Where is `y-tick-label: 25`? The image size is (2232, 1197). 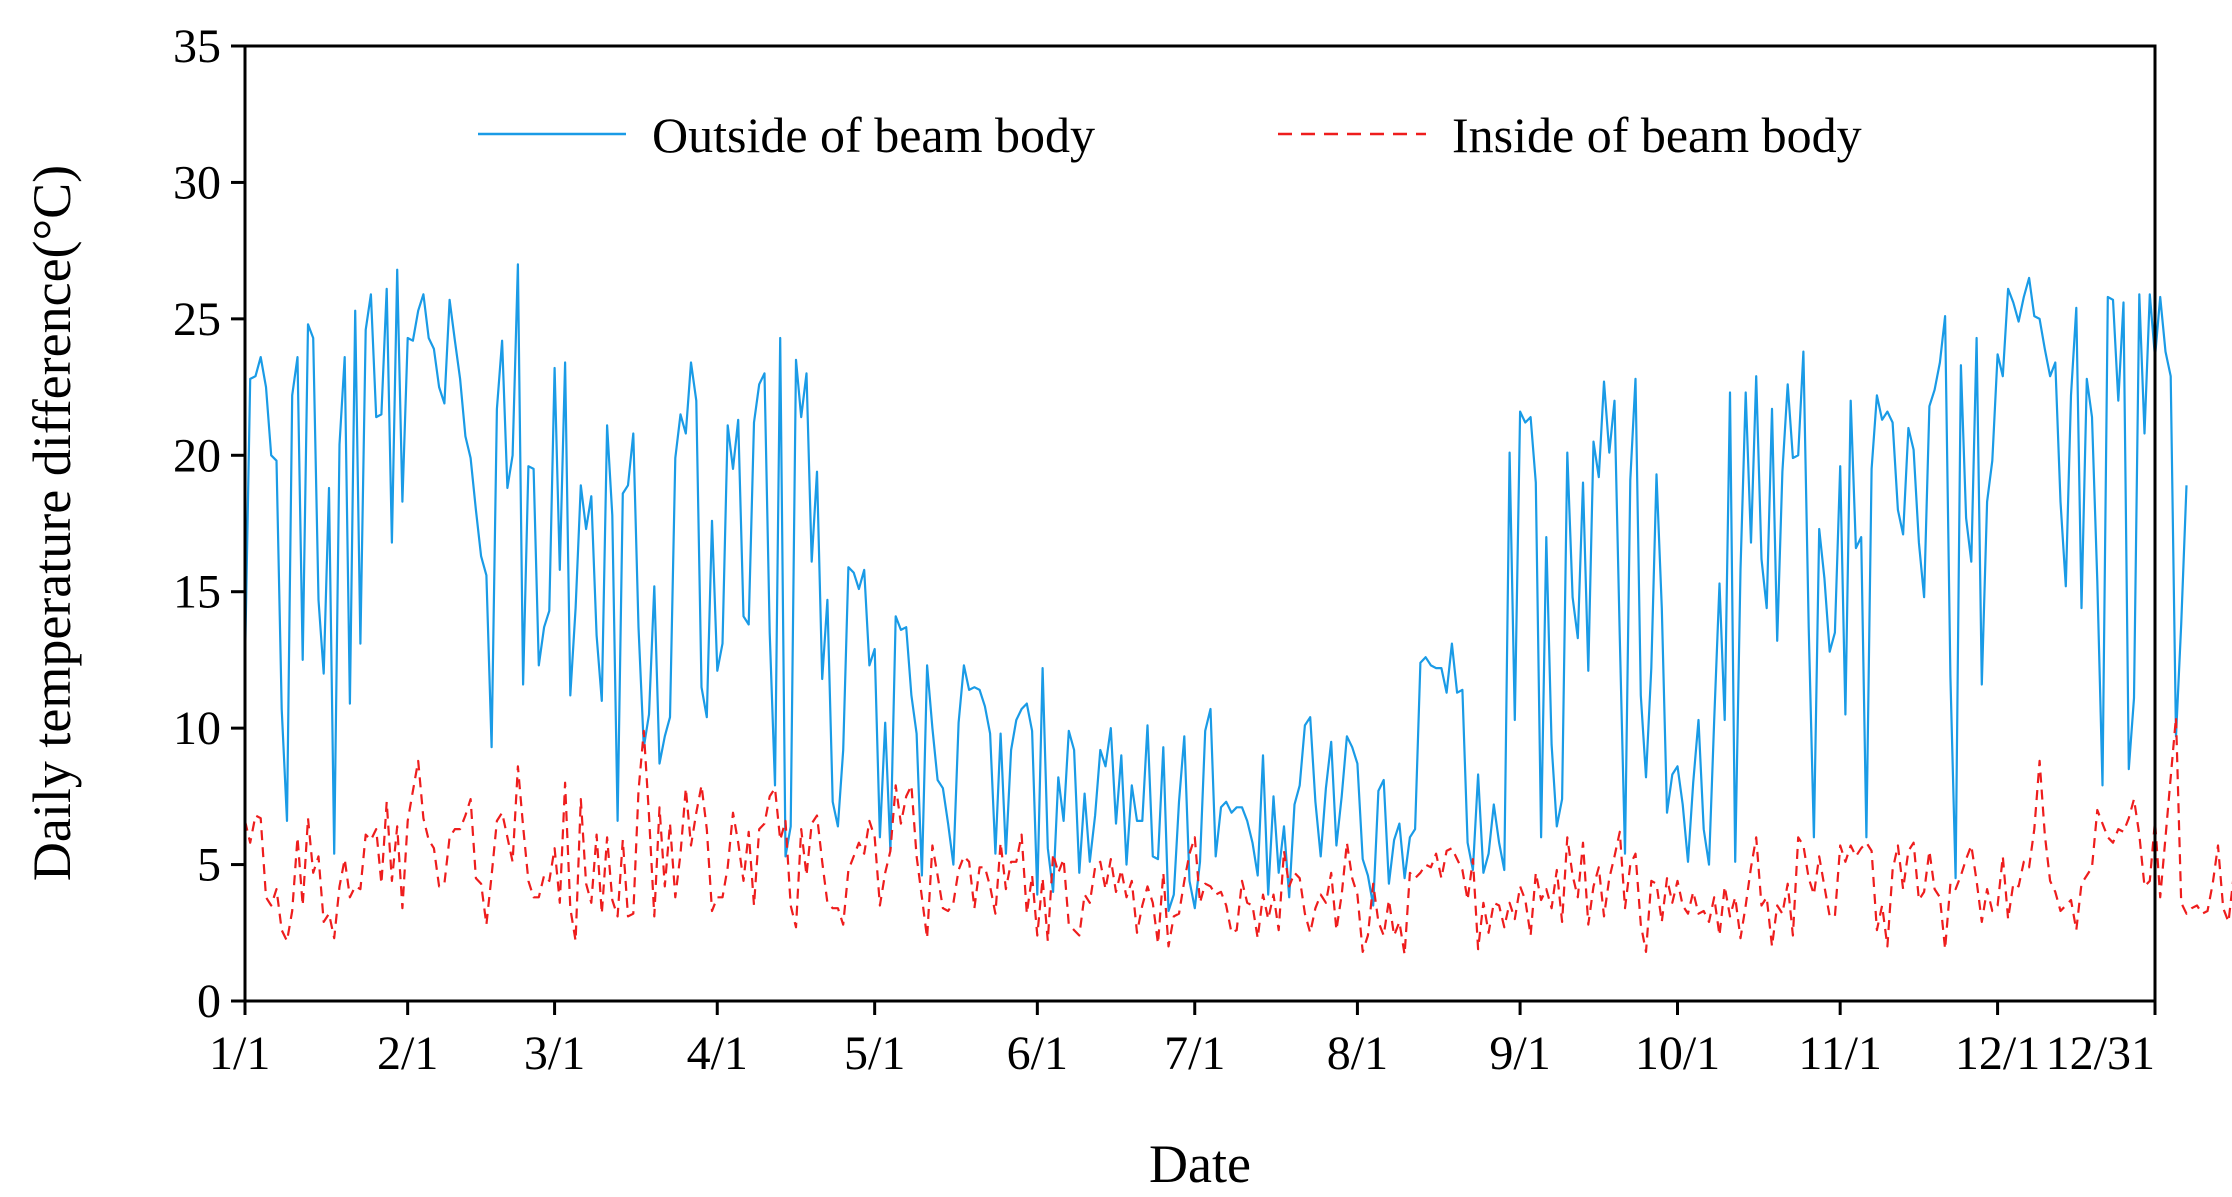 y-tick-label: 25 is located at coordinates (197, 319).